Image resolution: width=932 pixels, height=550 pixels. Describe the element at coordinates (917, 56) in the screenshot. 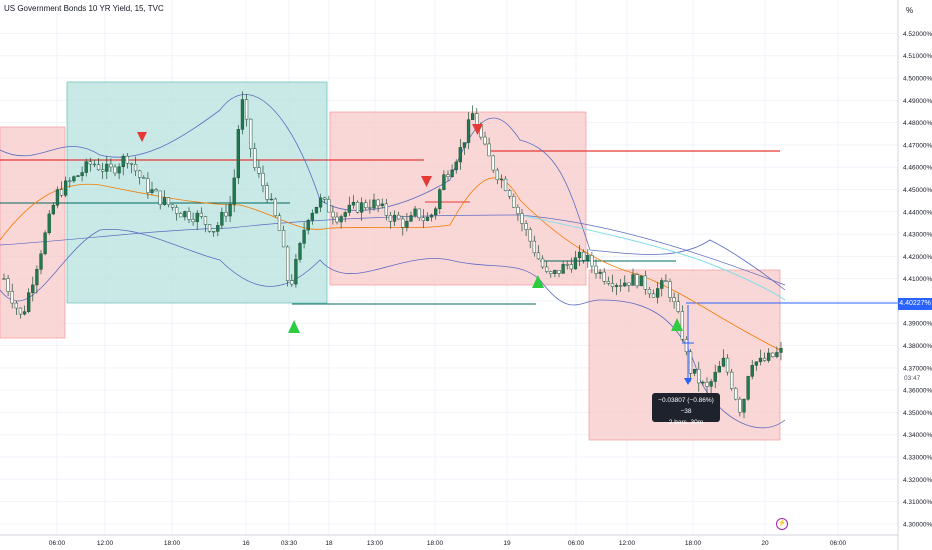

I see `y-tick-label: 4.51000%` at that location.